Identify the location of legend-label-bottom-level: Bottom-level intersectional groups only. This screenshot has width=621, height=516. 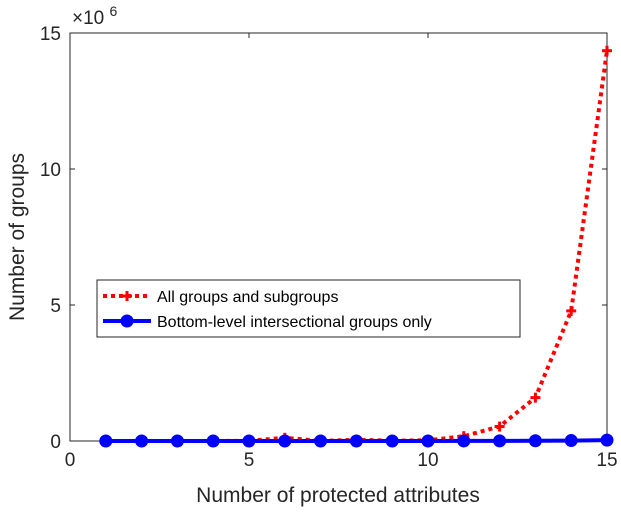
(294, 322).